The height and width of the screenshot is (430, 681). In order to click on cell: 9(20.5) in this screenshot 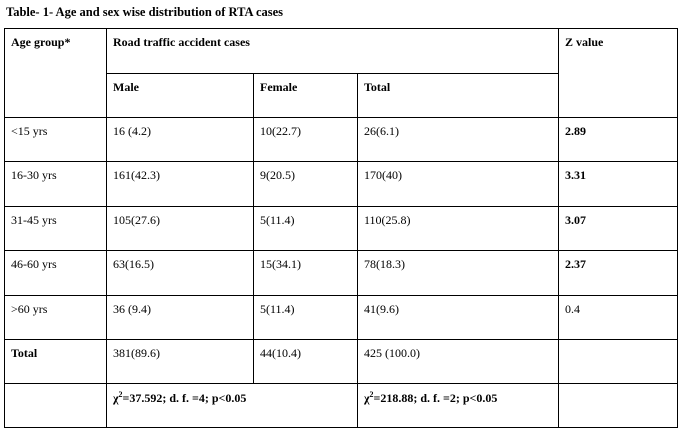, I will do `click(305, 184)`.